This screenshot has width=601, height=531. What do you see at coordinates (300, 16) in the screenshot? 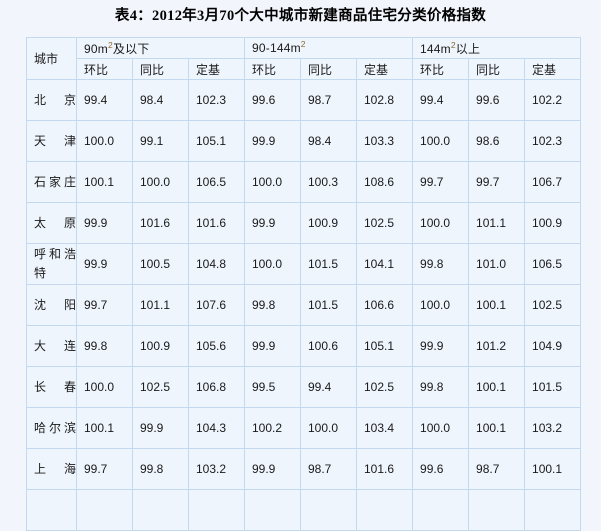
I see `page-title: 表4：2012年3月70个大中城市新建商品住宅分类价格指数` at bounding box center [300, 16].